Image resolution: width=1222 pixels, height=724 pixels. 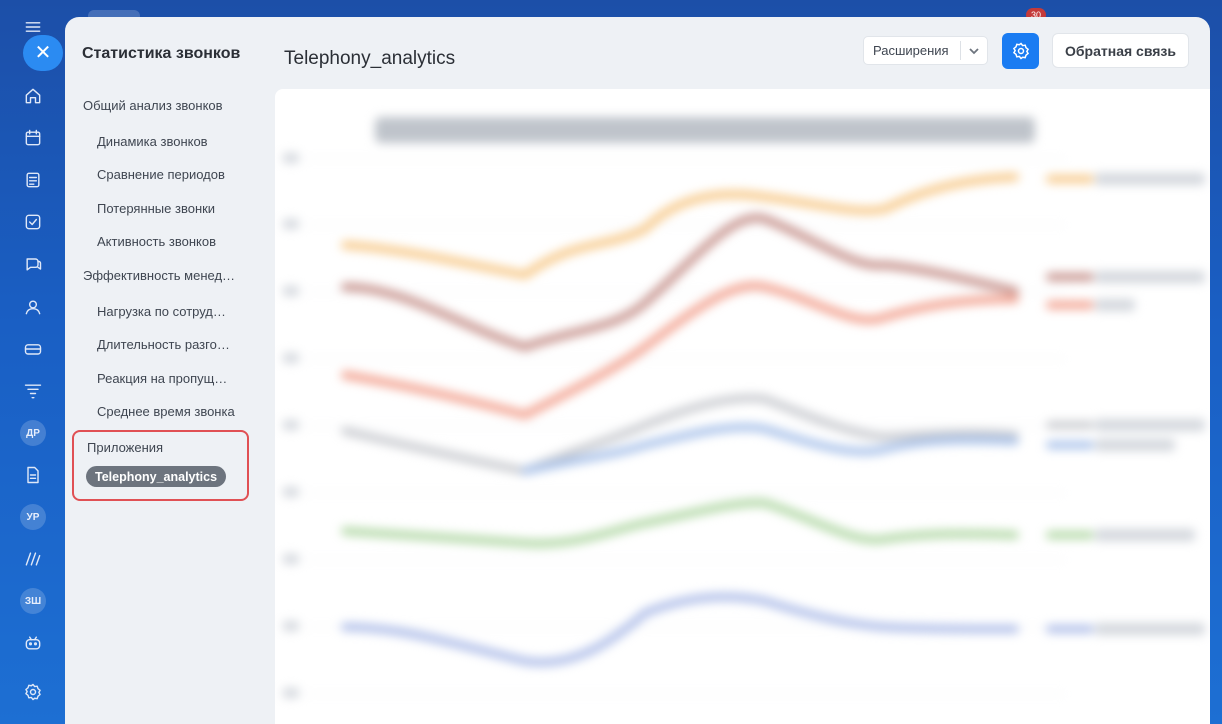 What do you see at coordinates (33, 138) in the screenshot?
I see `calendar-icon` at bounding box center [33, 138].